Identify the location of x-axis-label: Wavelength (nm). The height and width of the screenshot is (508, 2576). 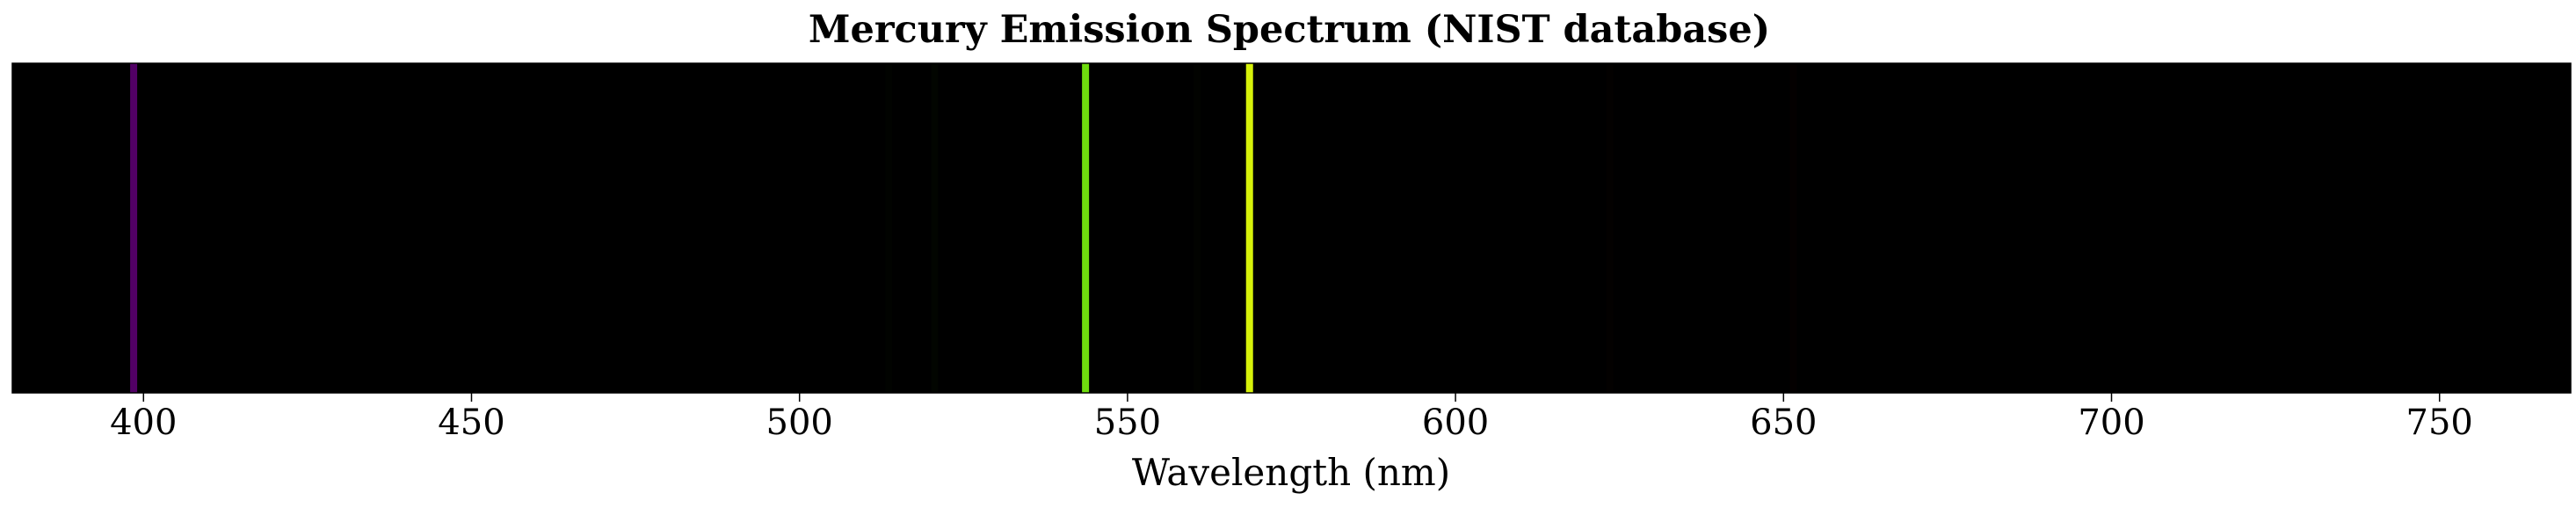
(1291, 473).